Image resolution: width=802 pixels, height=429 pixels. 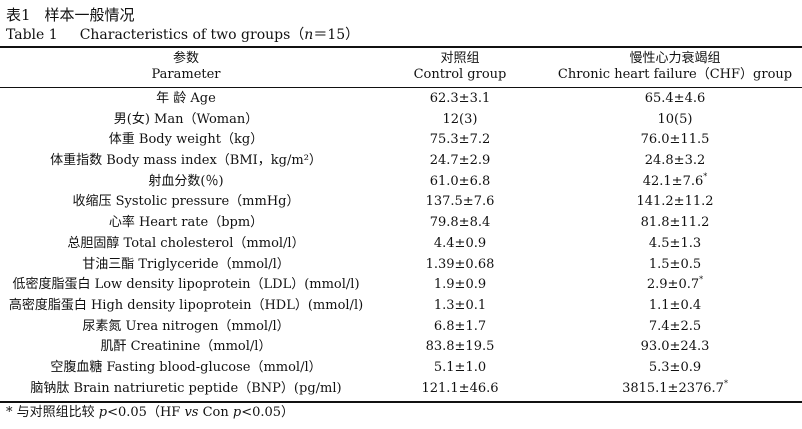 I want to click on caption-en-label: Table 1, so click(x=32, y=35).